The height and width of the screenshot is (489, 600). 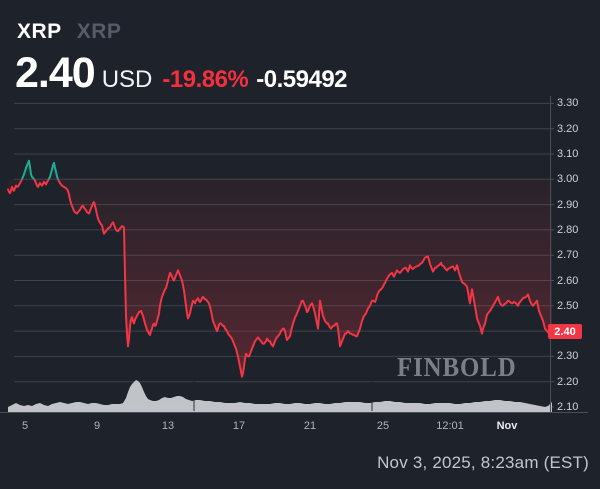 I want to click on price-change-percent: -19.86%, so click(x=205, y=79).